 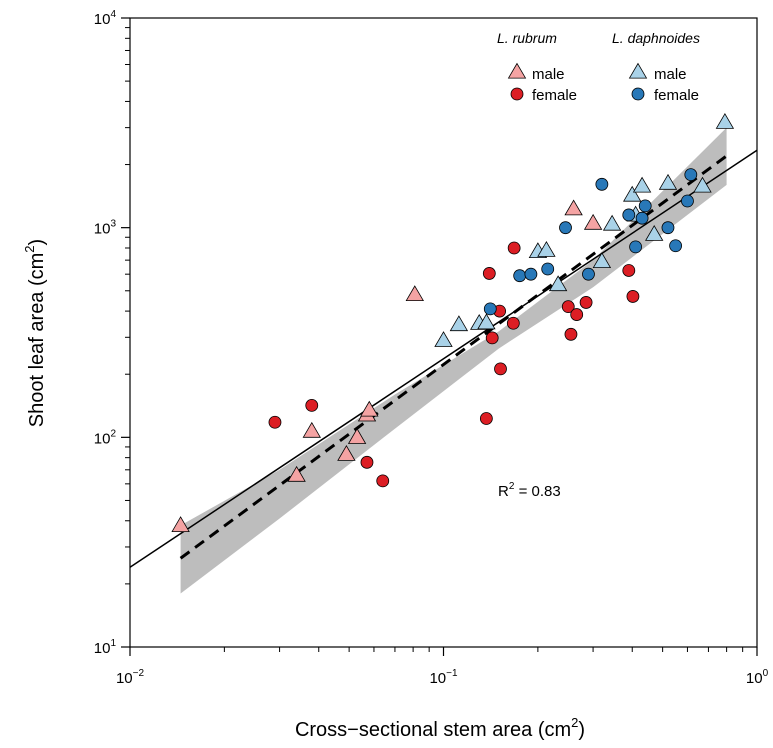 What do you see at coordinates (517, 70) in the screenshot?
I see `legend-marker-rubrum-male` at bounding box center [517, 70].